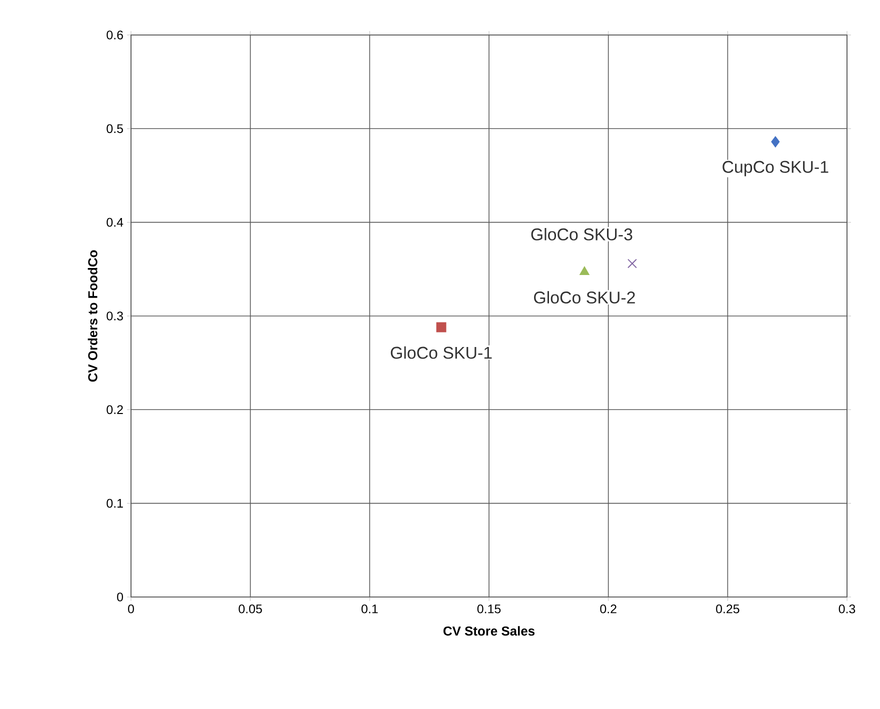 Image resolution: width=880 pixels, height=709 pixels. Describe the element at coordinates (847, 609) in the screenshot. I see `x-tick-label: 0.3` at that location.